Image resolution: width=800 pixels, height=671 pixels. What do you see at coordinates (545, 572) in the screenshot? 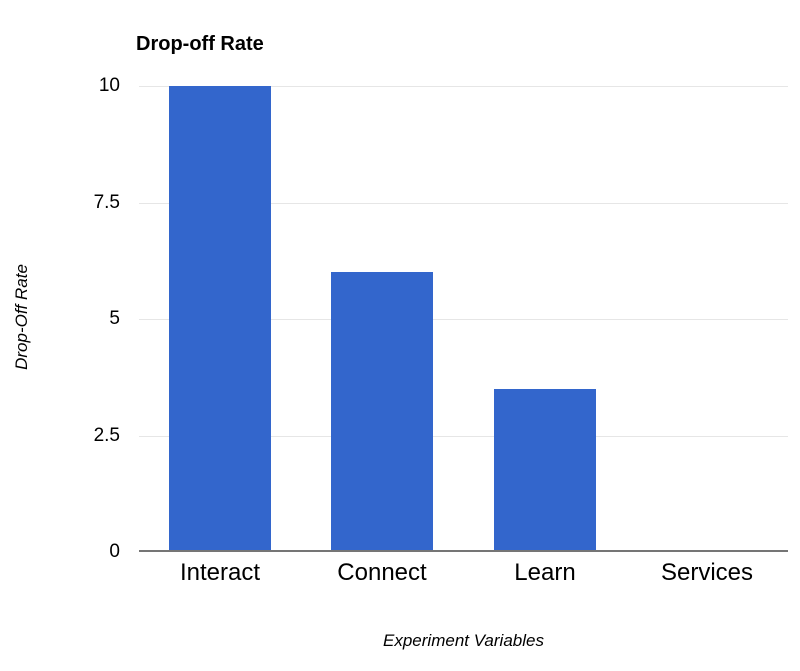
I see `x-category-label: Learn` at bounding box center [545, 572].